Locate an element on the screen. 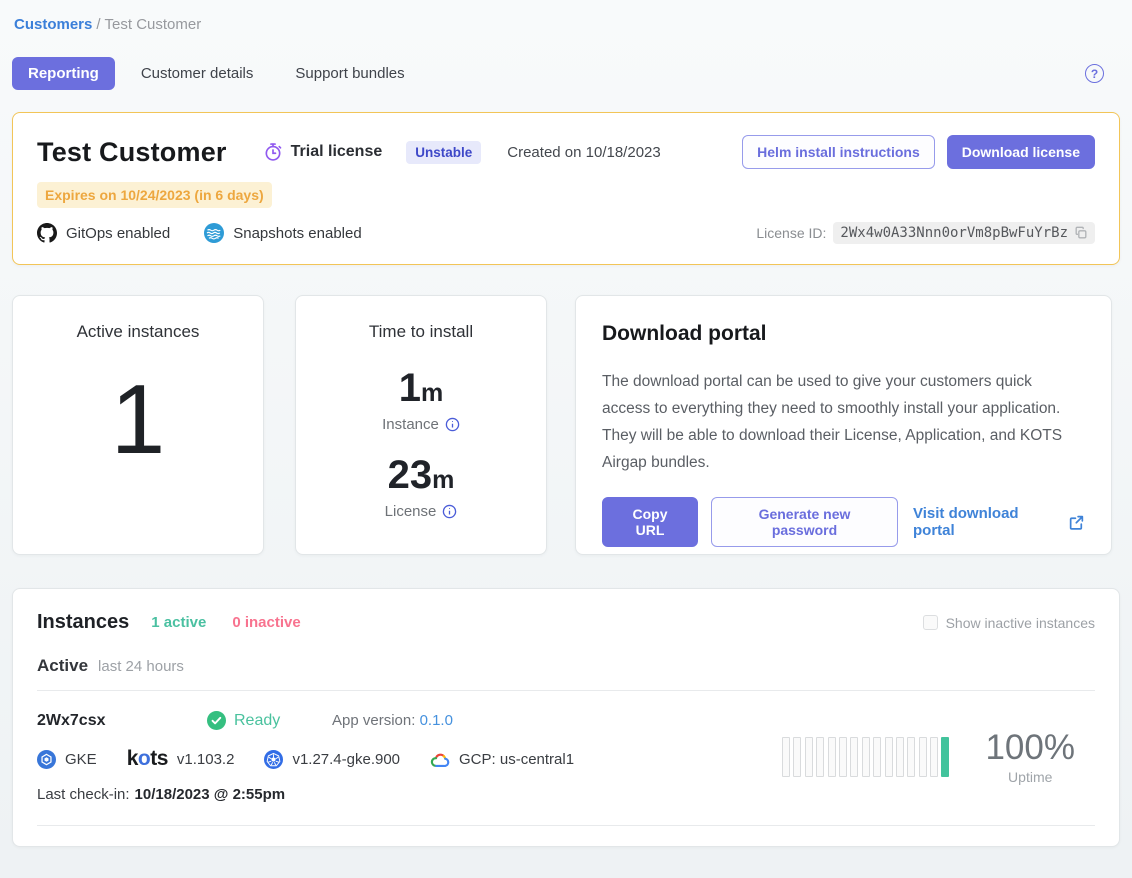 This screenshot has width=1132, height=878. active-count: 1 active is located at coordinates (179, 622).